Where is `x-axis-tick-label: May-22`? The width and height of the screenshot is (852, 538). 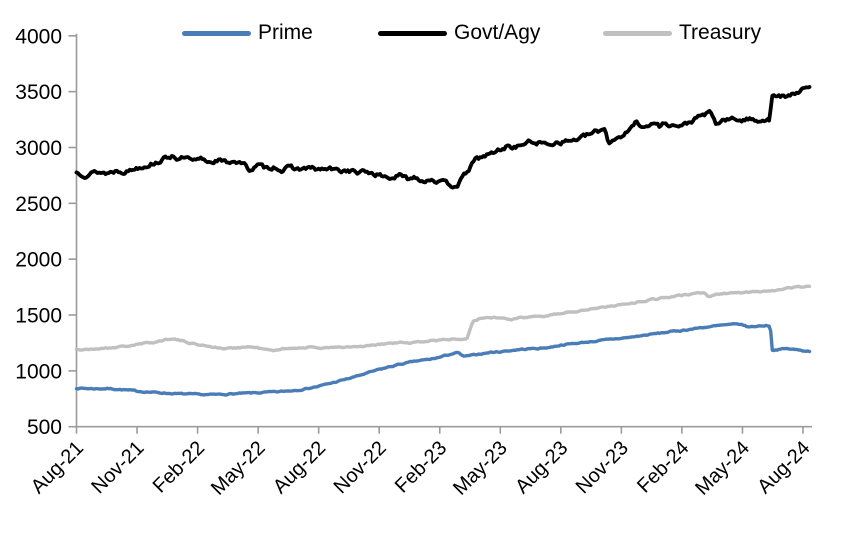
x-axis-tick-label: May-22 is located at coordinates (238, 468).